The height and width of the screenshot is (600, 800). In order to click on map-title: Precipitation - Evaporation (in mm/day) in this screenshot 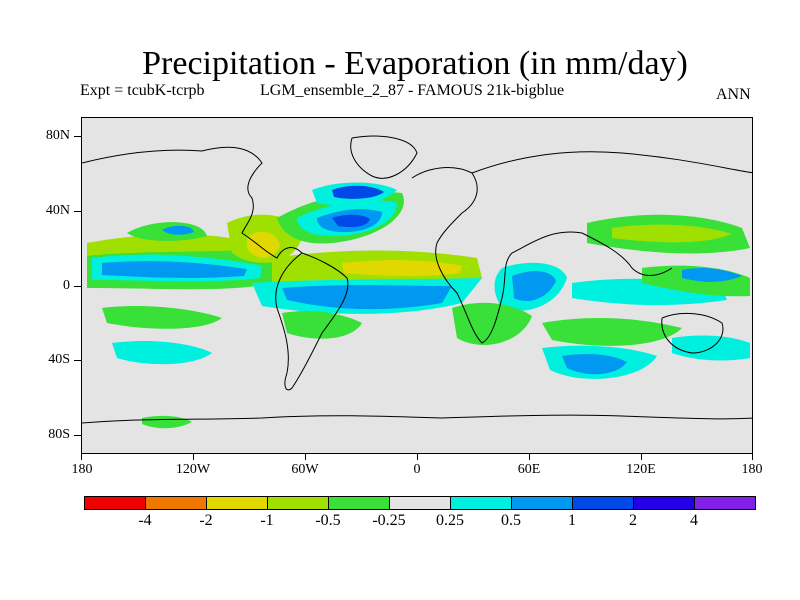, I will do `click(415, 63)`.